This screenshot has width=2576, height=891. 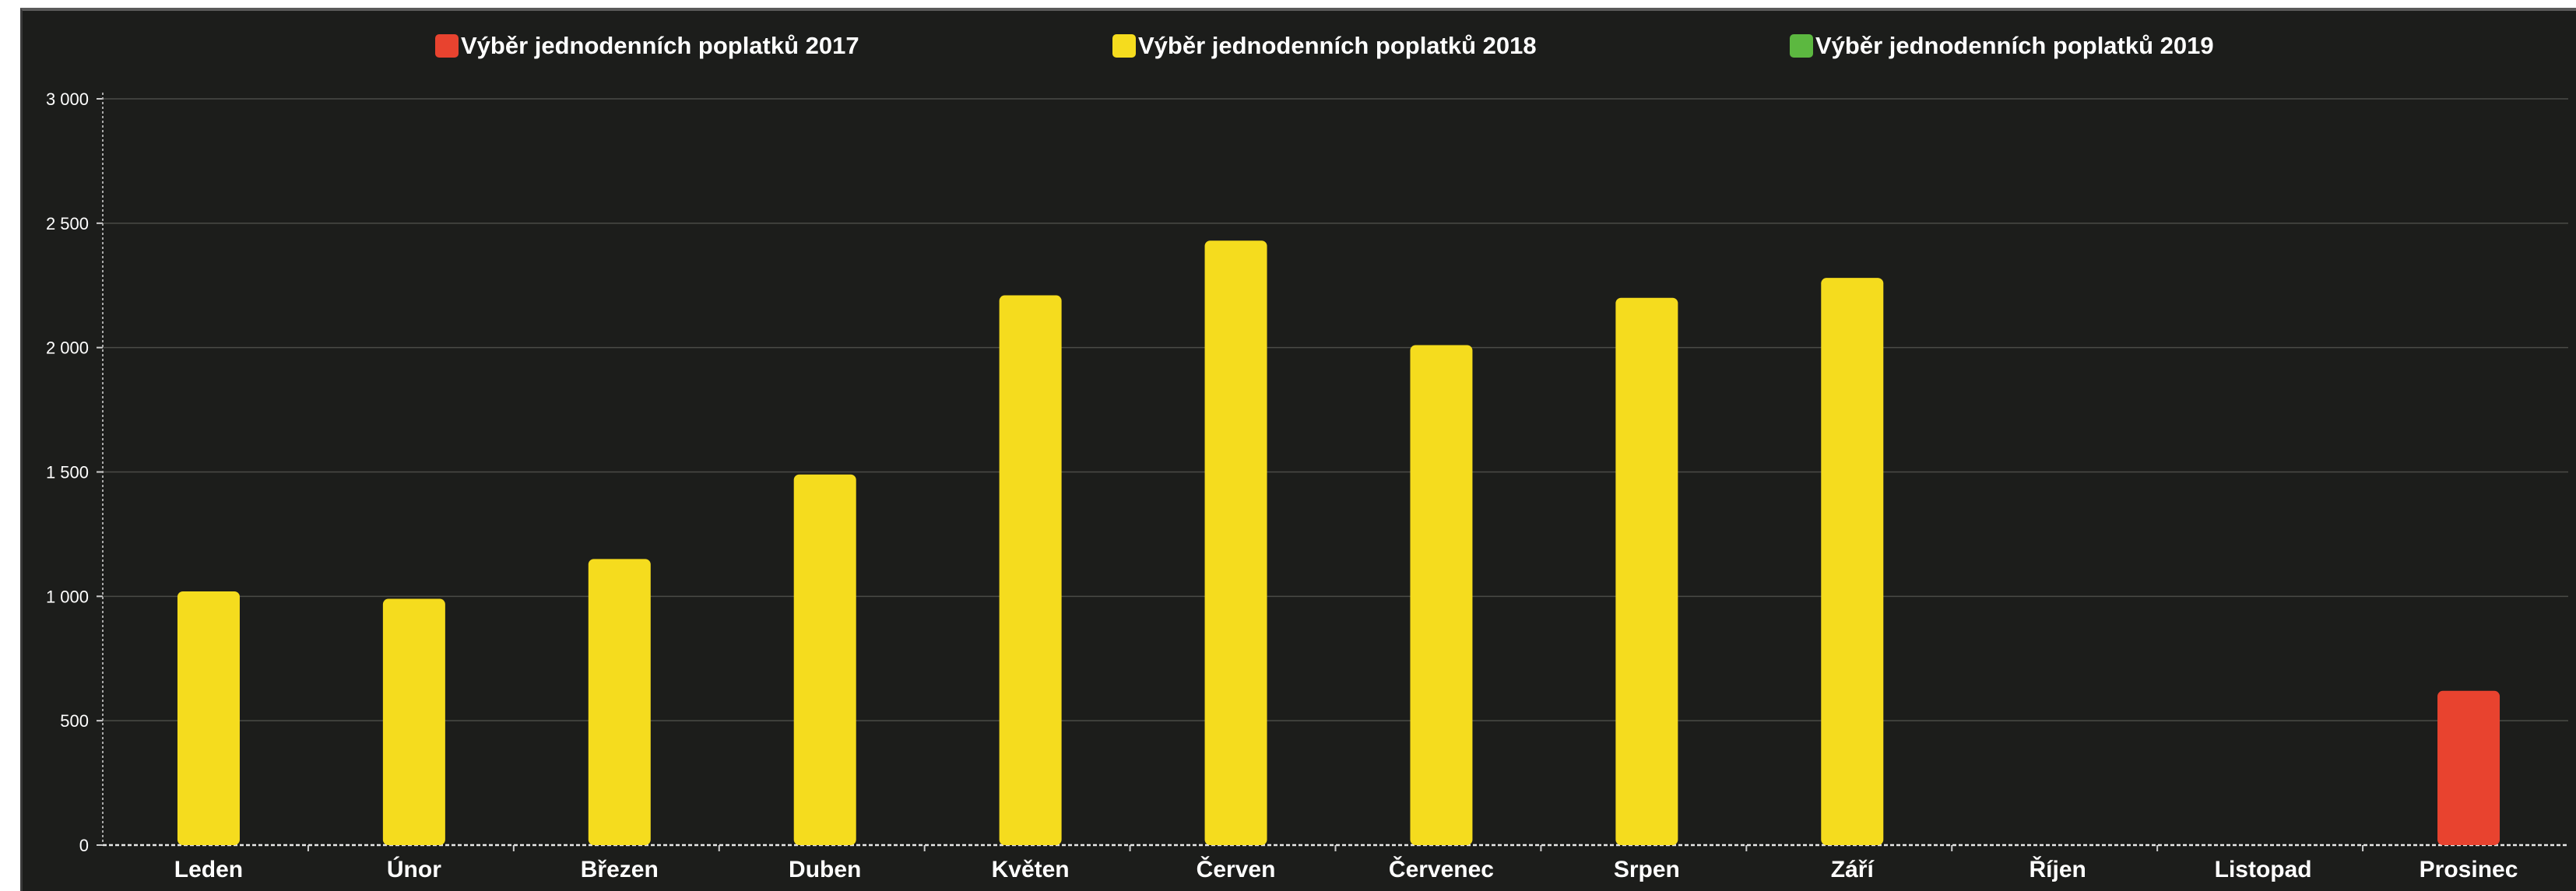 I want to click on x-tick-label: Březen, so click(x=620, y=869).